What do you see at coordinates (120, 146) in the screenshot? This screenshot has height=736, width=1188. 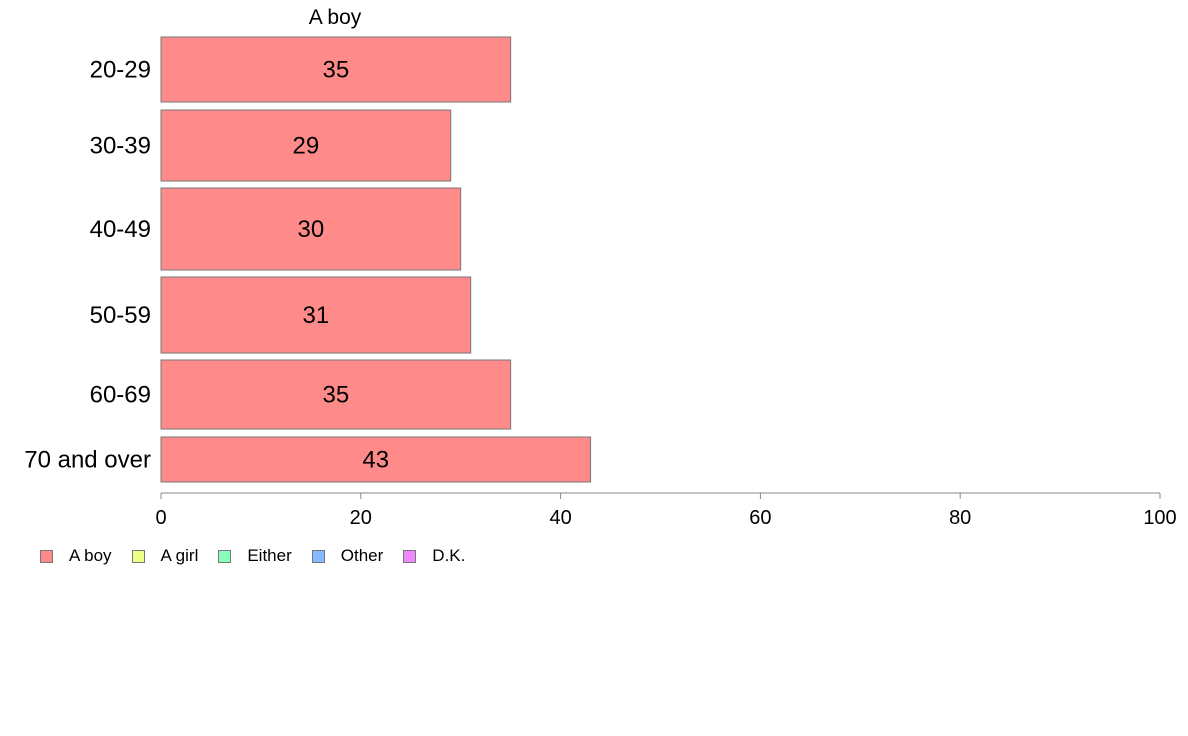 I see `category-label: 30-39` at bounding box center [120, 146].